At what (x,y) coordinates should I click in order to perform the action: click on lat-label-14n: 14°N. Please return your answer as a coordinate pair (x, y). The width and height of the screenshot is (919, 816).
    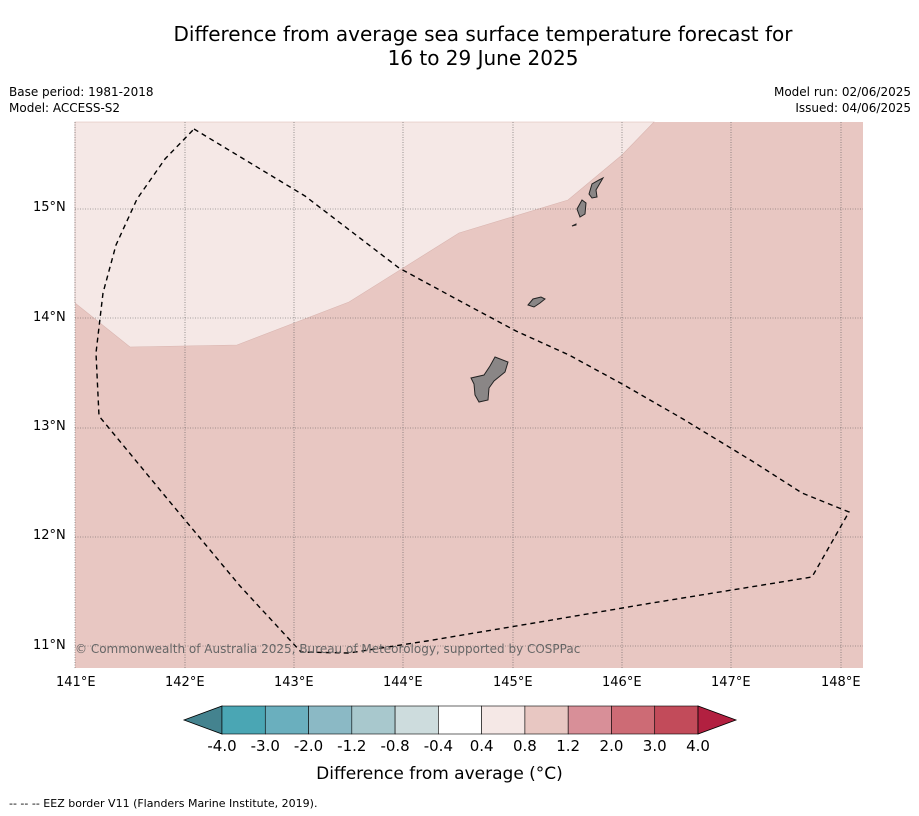
    Looking at the image, I should click on (49, 317).